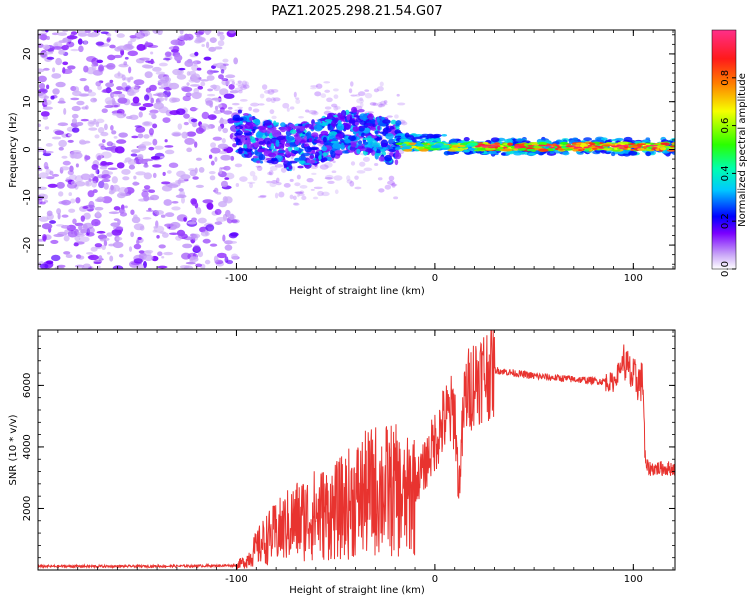 The height and width of the screenshot is (604, 750). What do you see at coordinates (27, 446) in the screenshot?
I see `snr-y-tick-label: 4000` at bounding box center [27, 446].